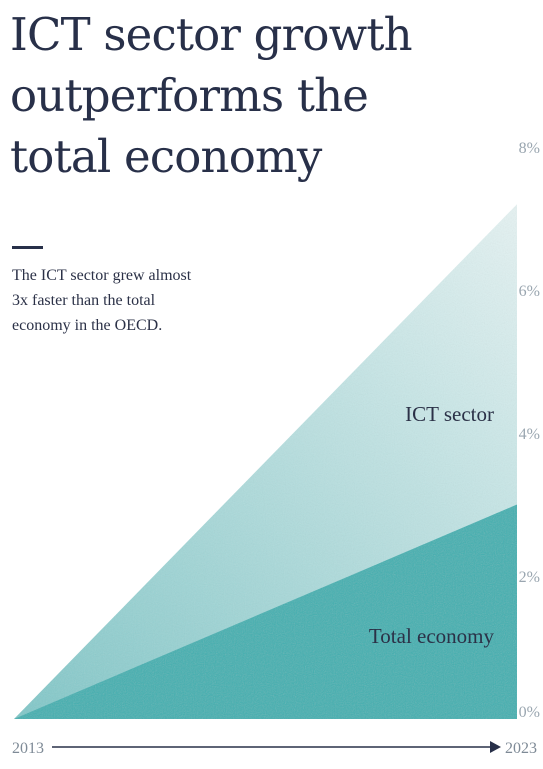 The height and width of the screenshot is (769, 543). What do you see at coordinates (529, 577) in the screenshot?
I see `y-tick-label: 2%` at bounding box center [529, 577].